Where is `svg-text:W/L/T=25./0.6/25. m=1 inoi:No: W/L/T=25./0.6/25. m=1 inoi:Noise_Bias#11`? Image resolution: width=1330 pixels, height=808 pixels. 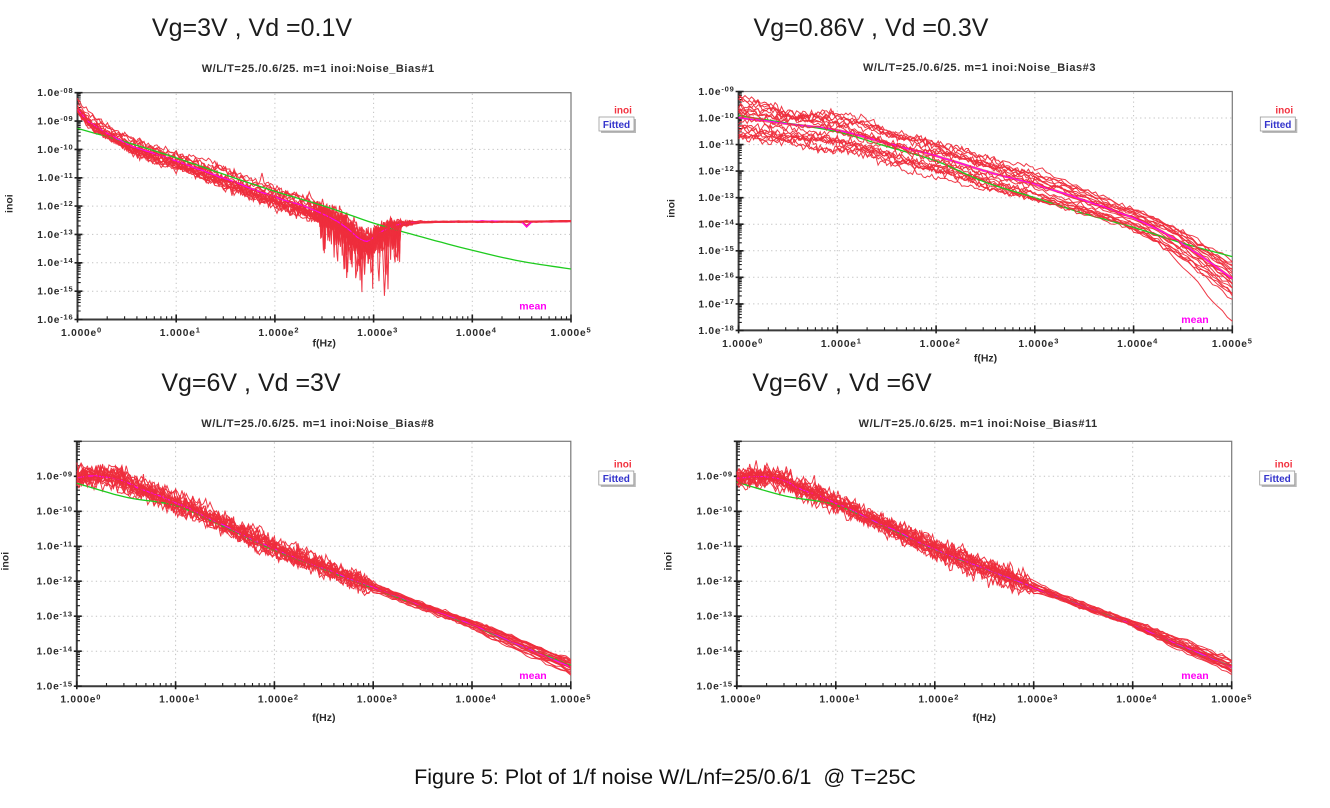
svg-text:W/L/T=25./0.6/25. m=1 inoi:No: W/L/T=25./0.6/25. m=1 inoi:Noise_Bias#11 is located at coordinates (978, 424).